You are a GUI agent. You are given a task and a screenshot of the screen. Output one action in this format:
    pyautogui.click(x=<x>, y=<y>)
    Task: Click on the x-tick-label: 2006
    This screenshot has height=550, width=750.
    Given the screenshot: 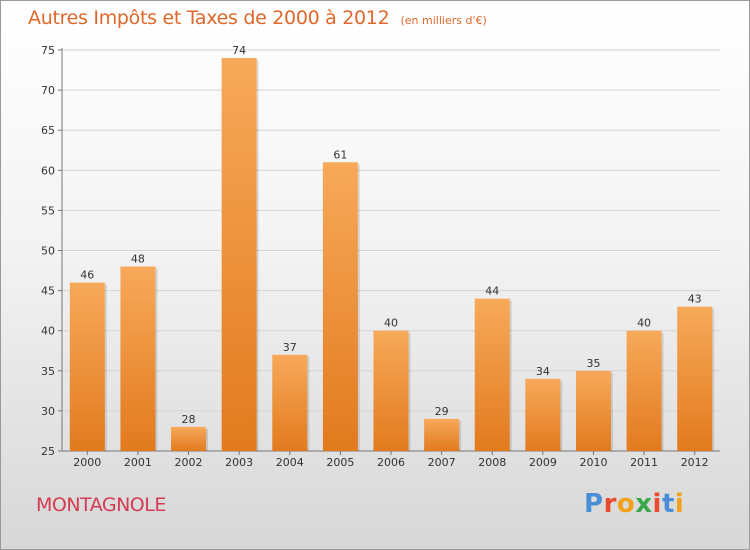 What is the action you would take?
    pyautogui.click(x=391, y=462)
    